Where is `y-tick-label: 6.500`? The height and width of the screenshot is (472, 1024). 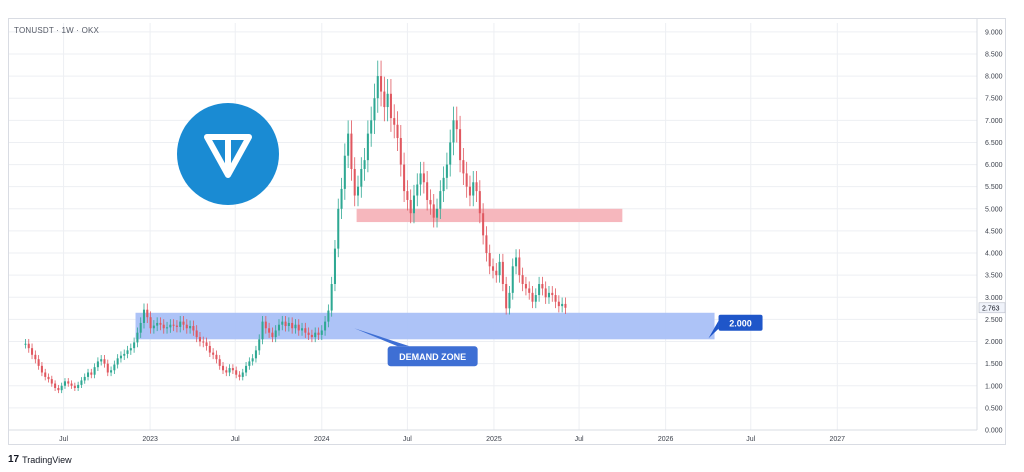 y-tick-label: 6.500 is located at coordinates (994, 143).